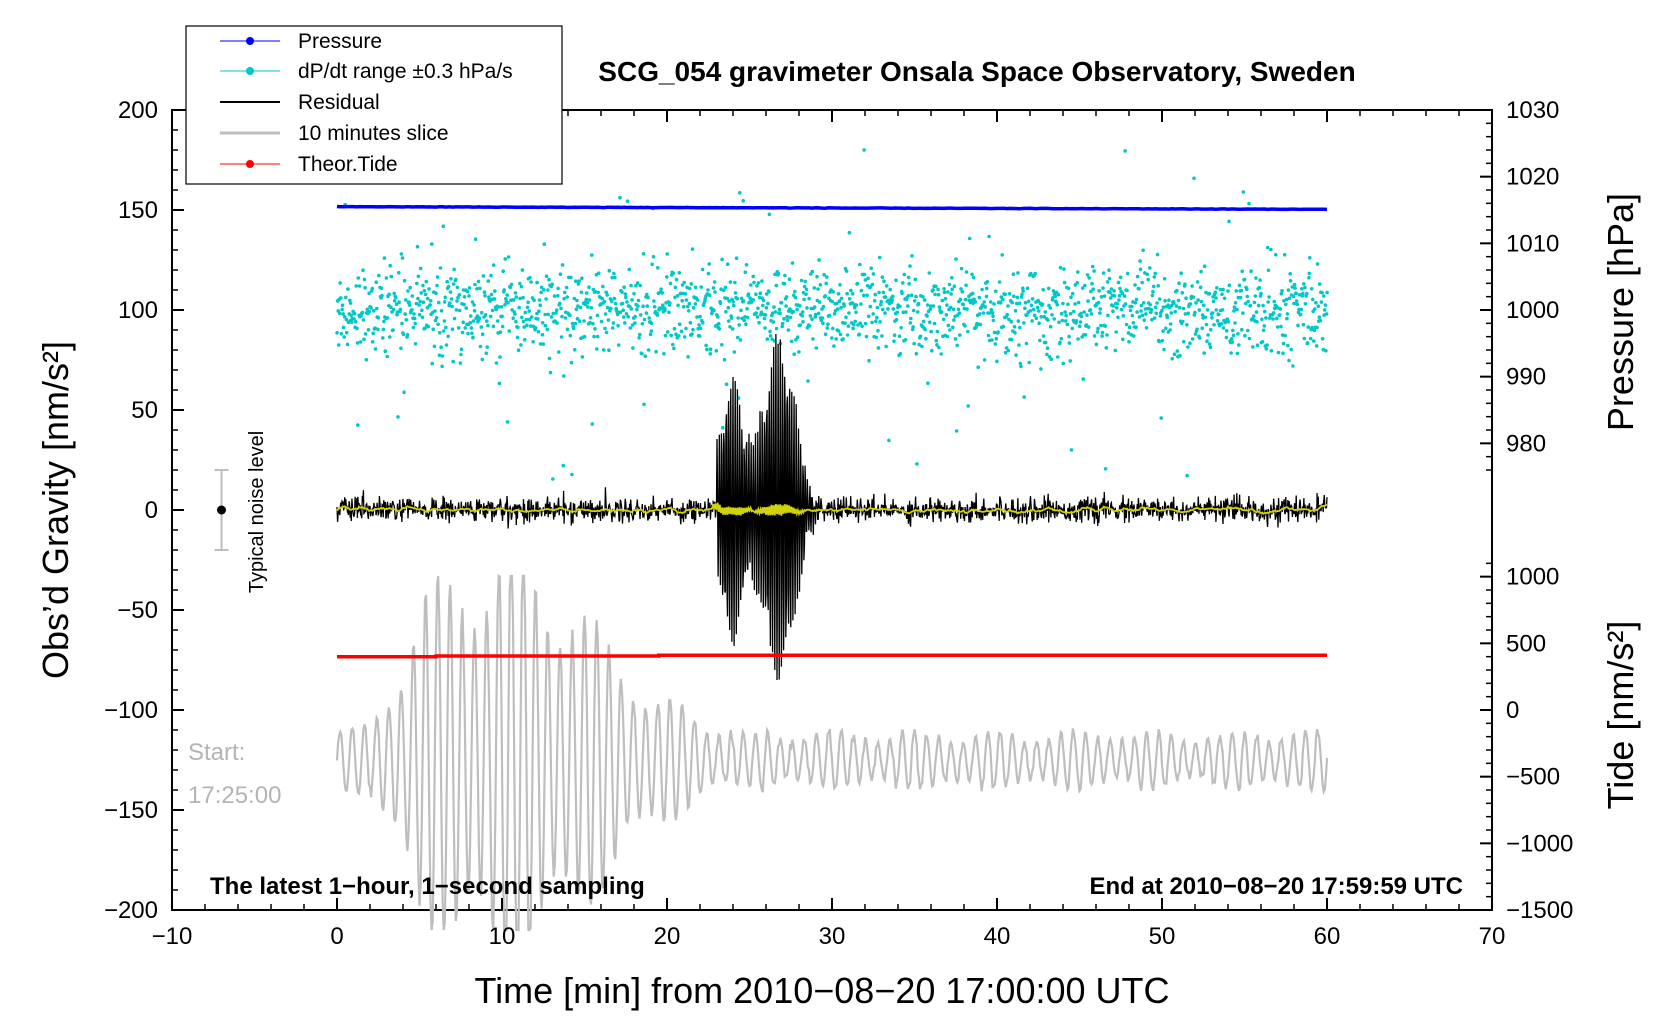  I want to click on y-axis-tide-ticks: 1000 500 0 −500 −1000 −1500, so click(1526, 743).